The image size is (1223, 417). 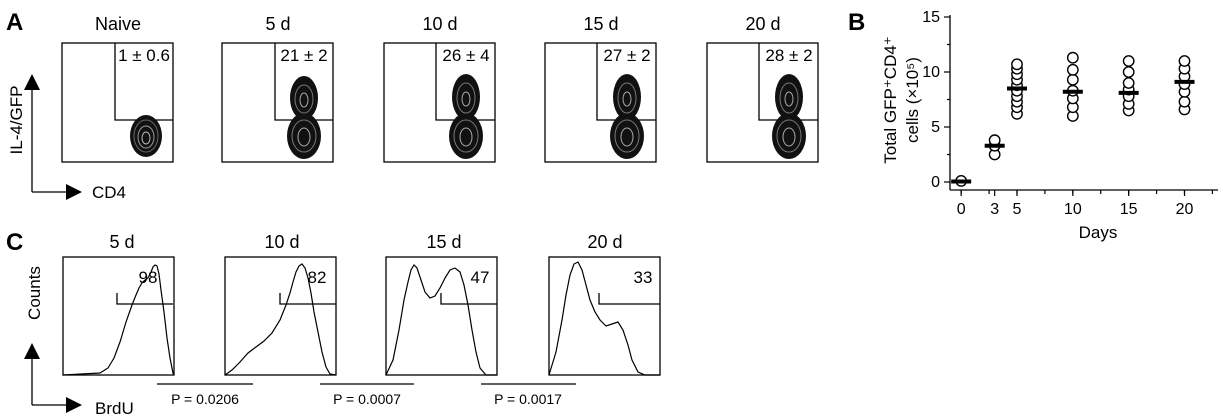 What do you see at coordinates (1098, 232) in the screenshot?
I see `chart-xlabel: Days` at bounding box center [1098, 232].